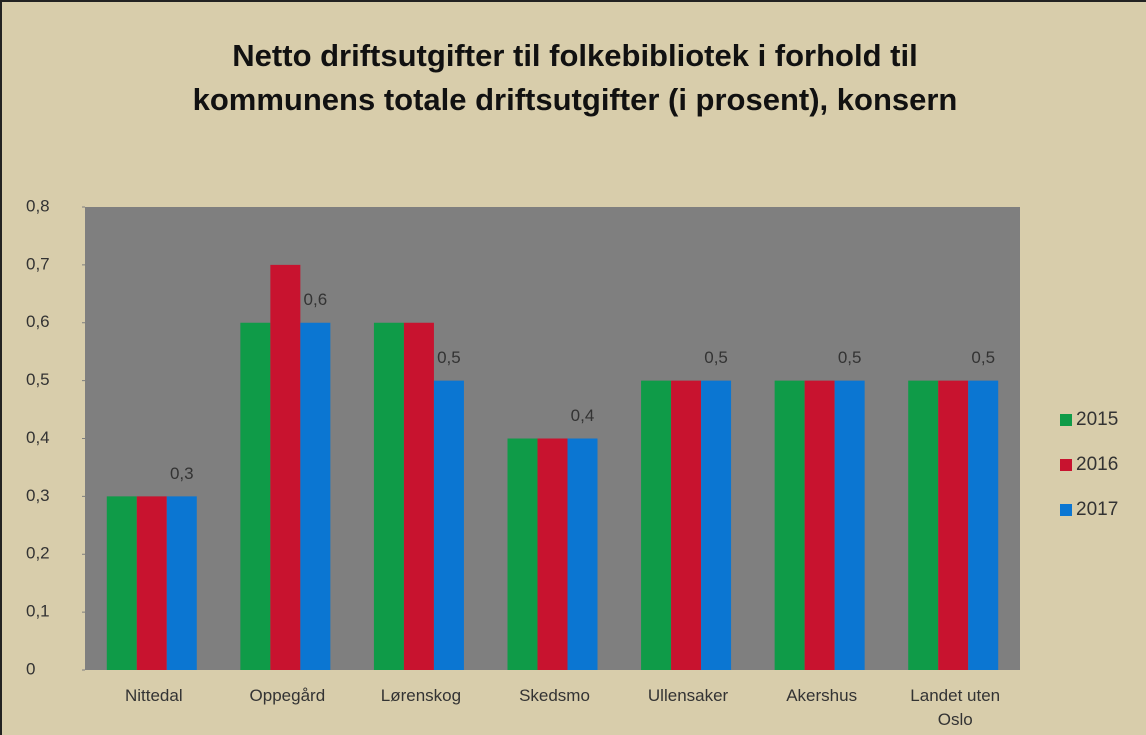 The width and height of the screenshot is (1146, 735). Describe the element at coordinates (38, 553) in the screenshot. I see `y-tick-label: 0,2` at that location.